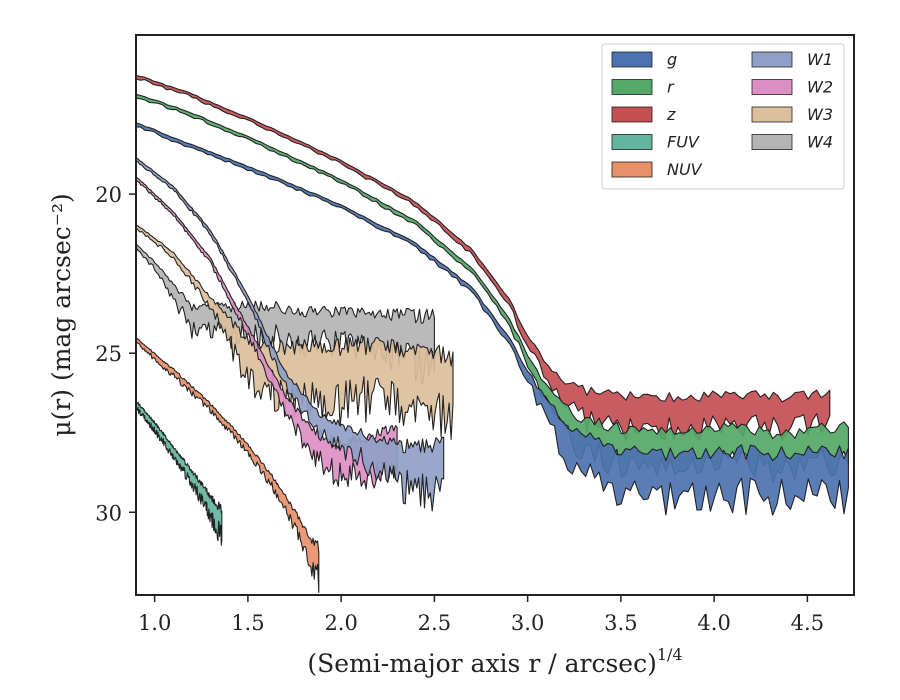 The height and width of the screenshot is (700, 900). What do you see at coordinates (632, 142) in the screenshot?
I see `legend-swatch-FUV` at bounding box center [632, 142].